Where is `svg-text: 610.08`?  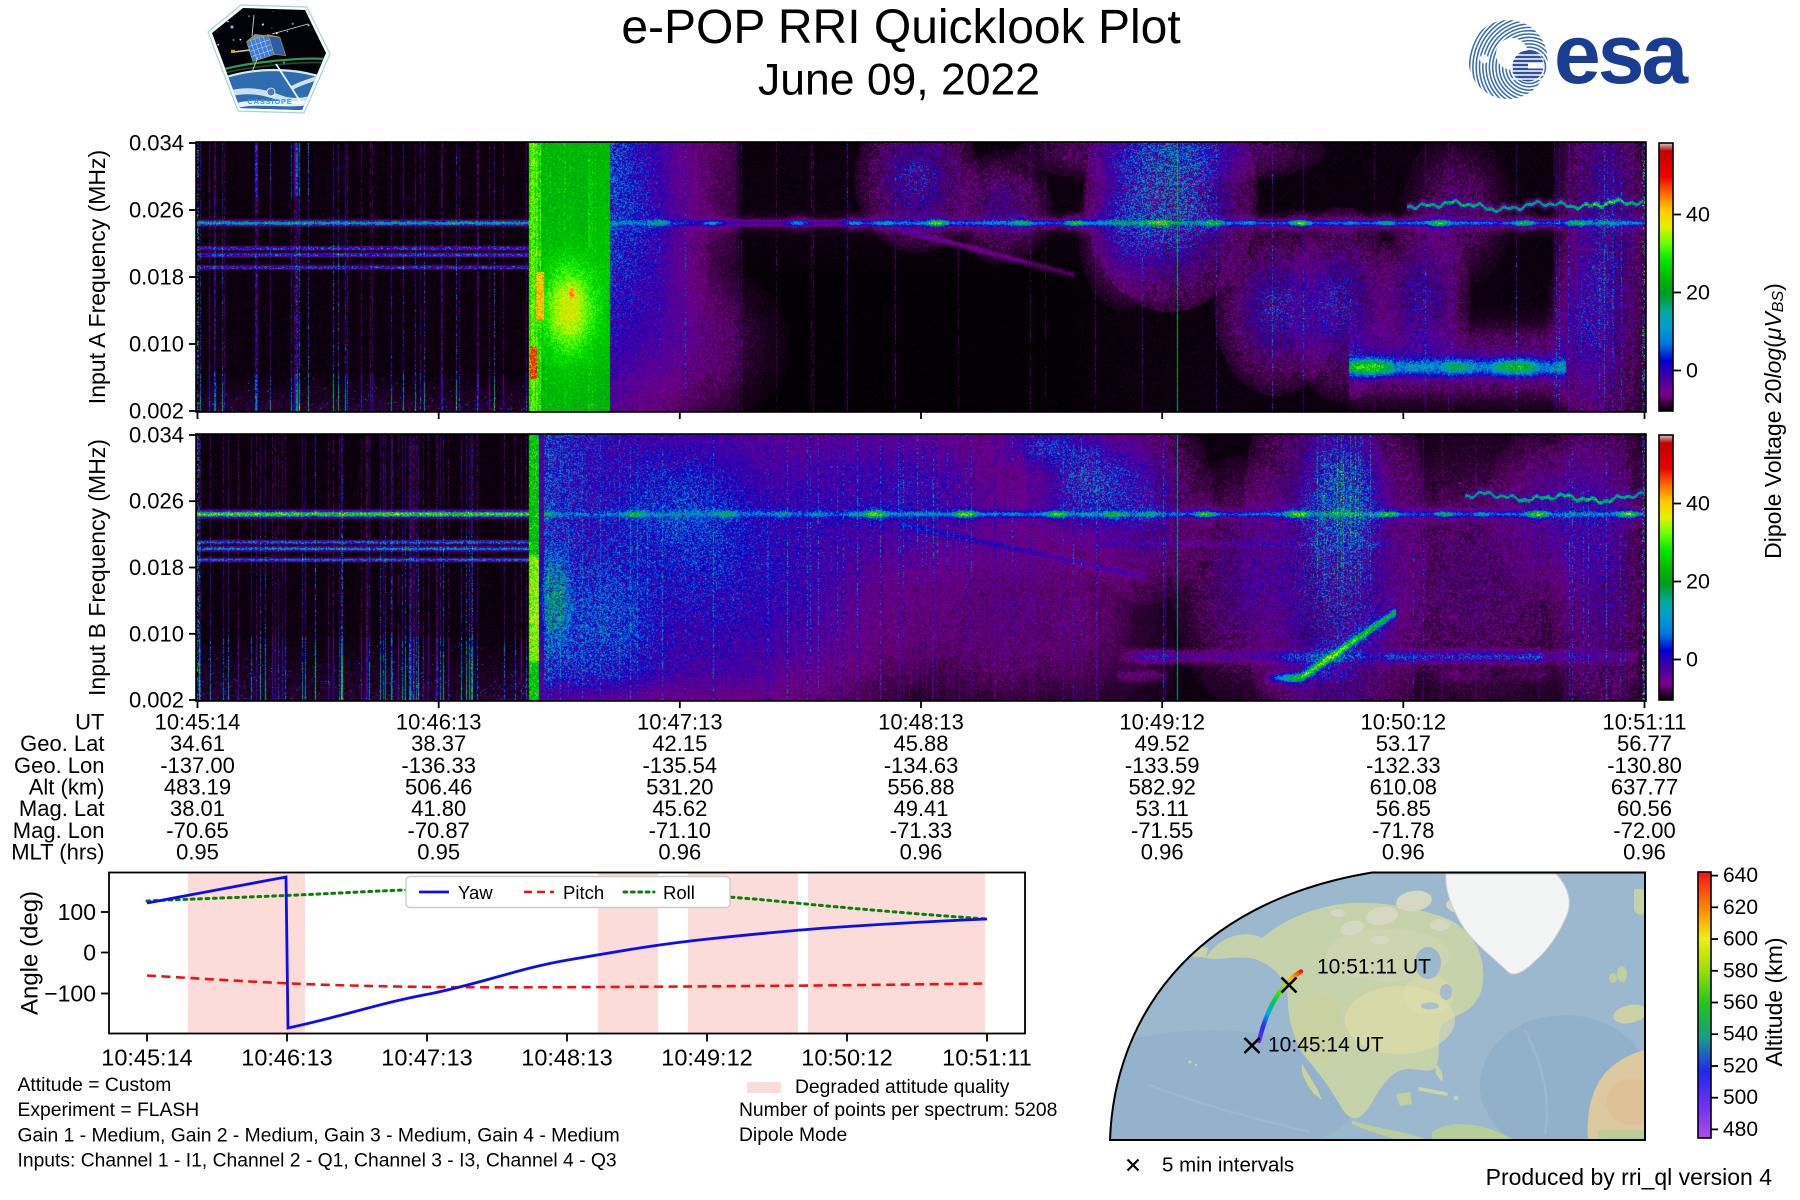
svg-text: 610.08 is located at coordinates (1403, 787).